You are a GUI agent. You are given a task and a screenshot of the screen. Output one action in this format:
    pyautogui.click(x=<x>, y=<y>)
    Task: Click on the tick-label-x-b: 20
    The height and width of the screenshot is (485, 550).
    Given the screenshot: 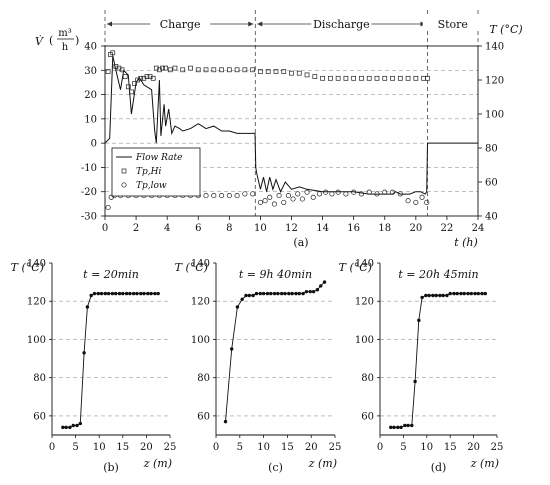 What is the action you would take?
    pyautogui.click(x=146, y=447)
    